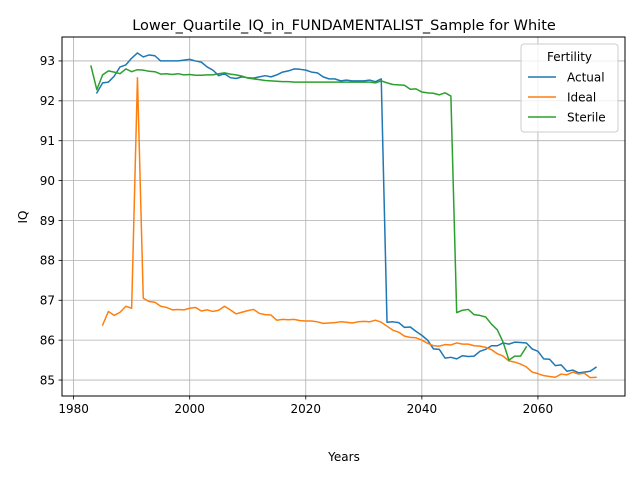 This screenshot has width=640, height=480. Describe the element at coordinates (47, 61) in the screenshot. I see `y-tick-label: 93` at that location.